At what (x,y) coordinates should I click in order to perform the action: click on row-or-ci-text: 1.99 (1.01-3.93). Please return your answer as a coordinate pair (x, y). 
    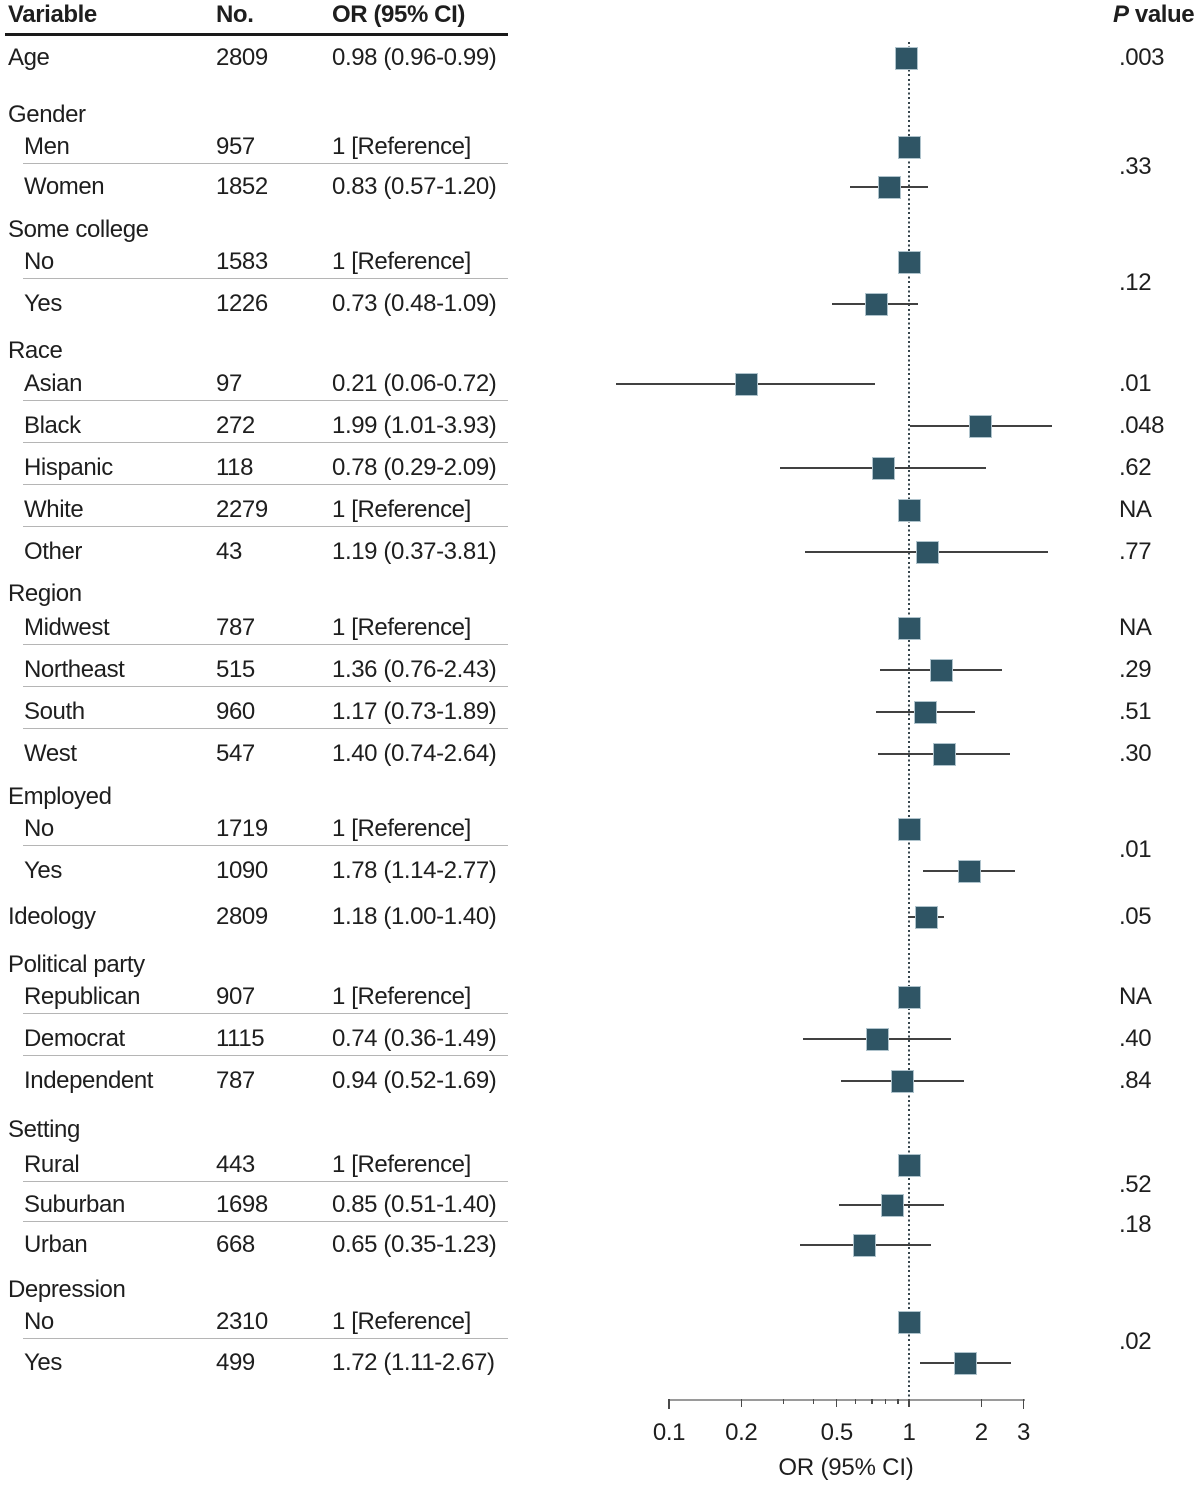
    Looking at the image, I should click on (414, 425).